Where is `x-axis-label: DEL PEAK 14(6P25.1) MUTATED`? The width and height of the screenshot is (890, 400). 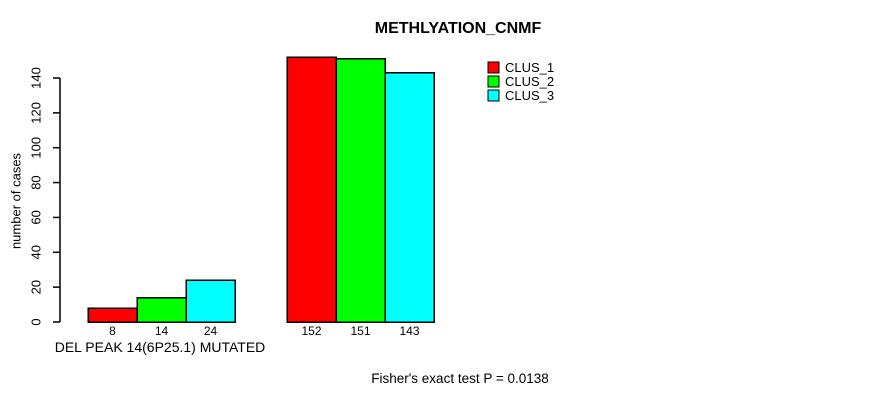 x-axis-label: DEL PEAK 14(6P25.1) MUTATED is located at coordinates (160, 347).